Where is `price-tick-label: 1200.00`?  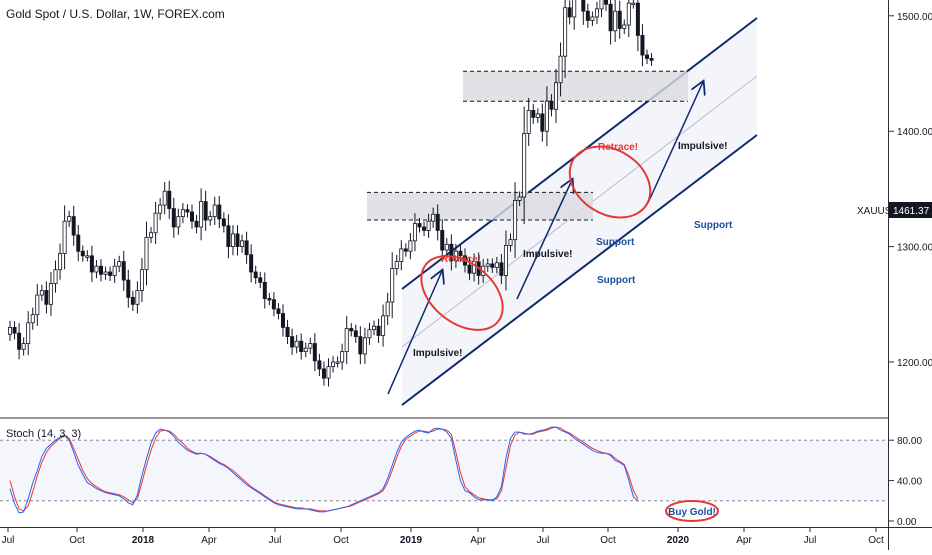
price-tick-label: 1200.00 is located at coordinates (914, 363).